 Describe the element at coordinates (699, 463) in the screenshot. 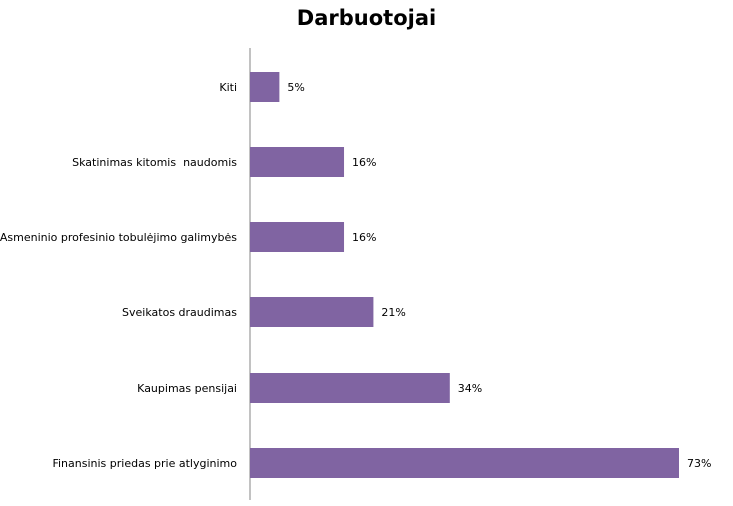

I see `data-label: 73%` at that location.